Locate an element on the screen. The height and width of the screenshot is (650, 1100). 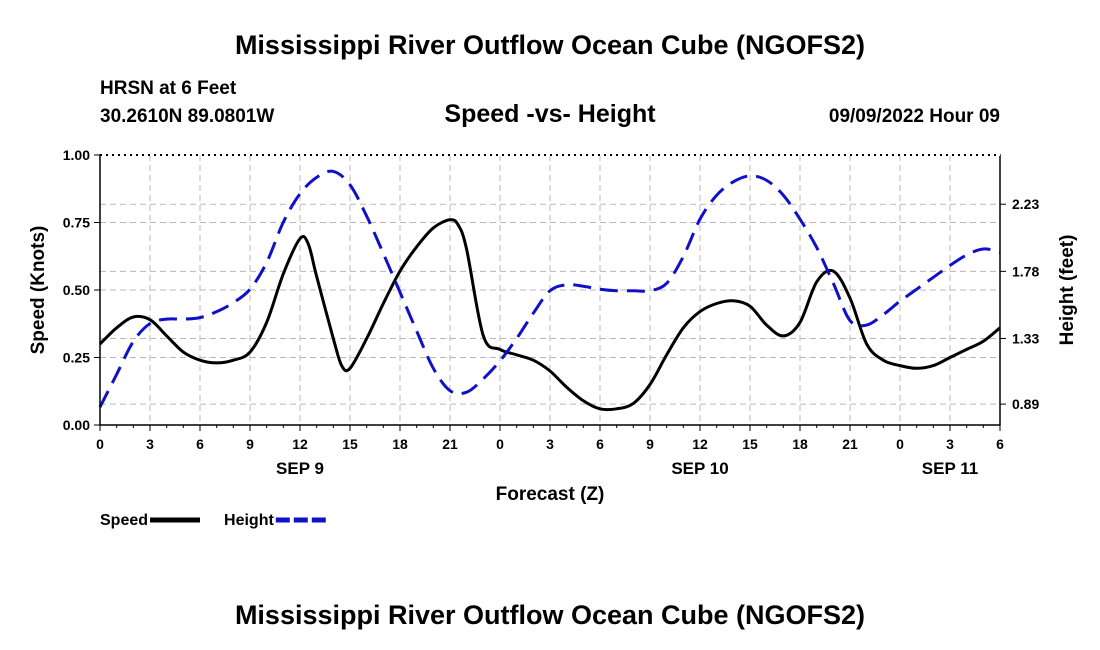
y2-tick-label: 0.89 is located at coordinates (1025, 404).